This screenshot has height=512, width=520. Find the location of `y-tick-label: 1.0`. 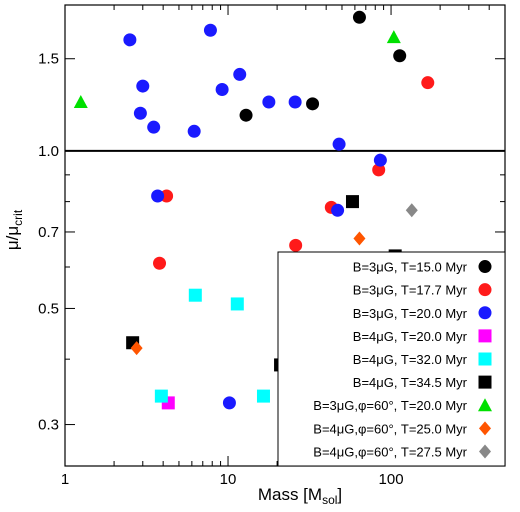

y-tick-label: 1.0 is located at coordinates (48, 151).